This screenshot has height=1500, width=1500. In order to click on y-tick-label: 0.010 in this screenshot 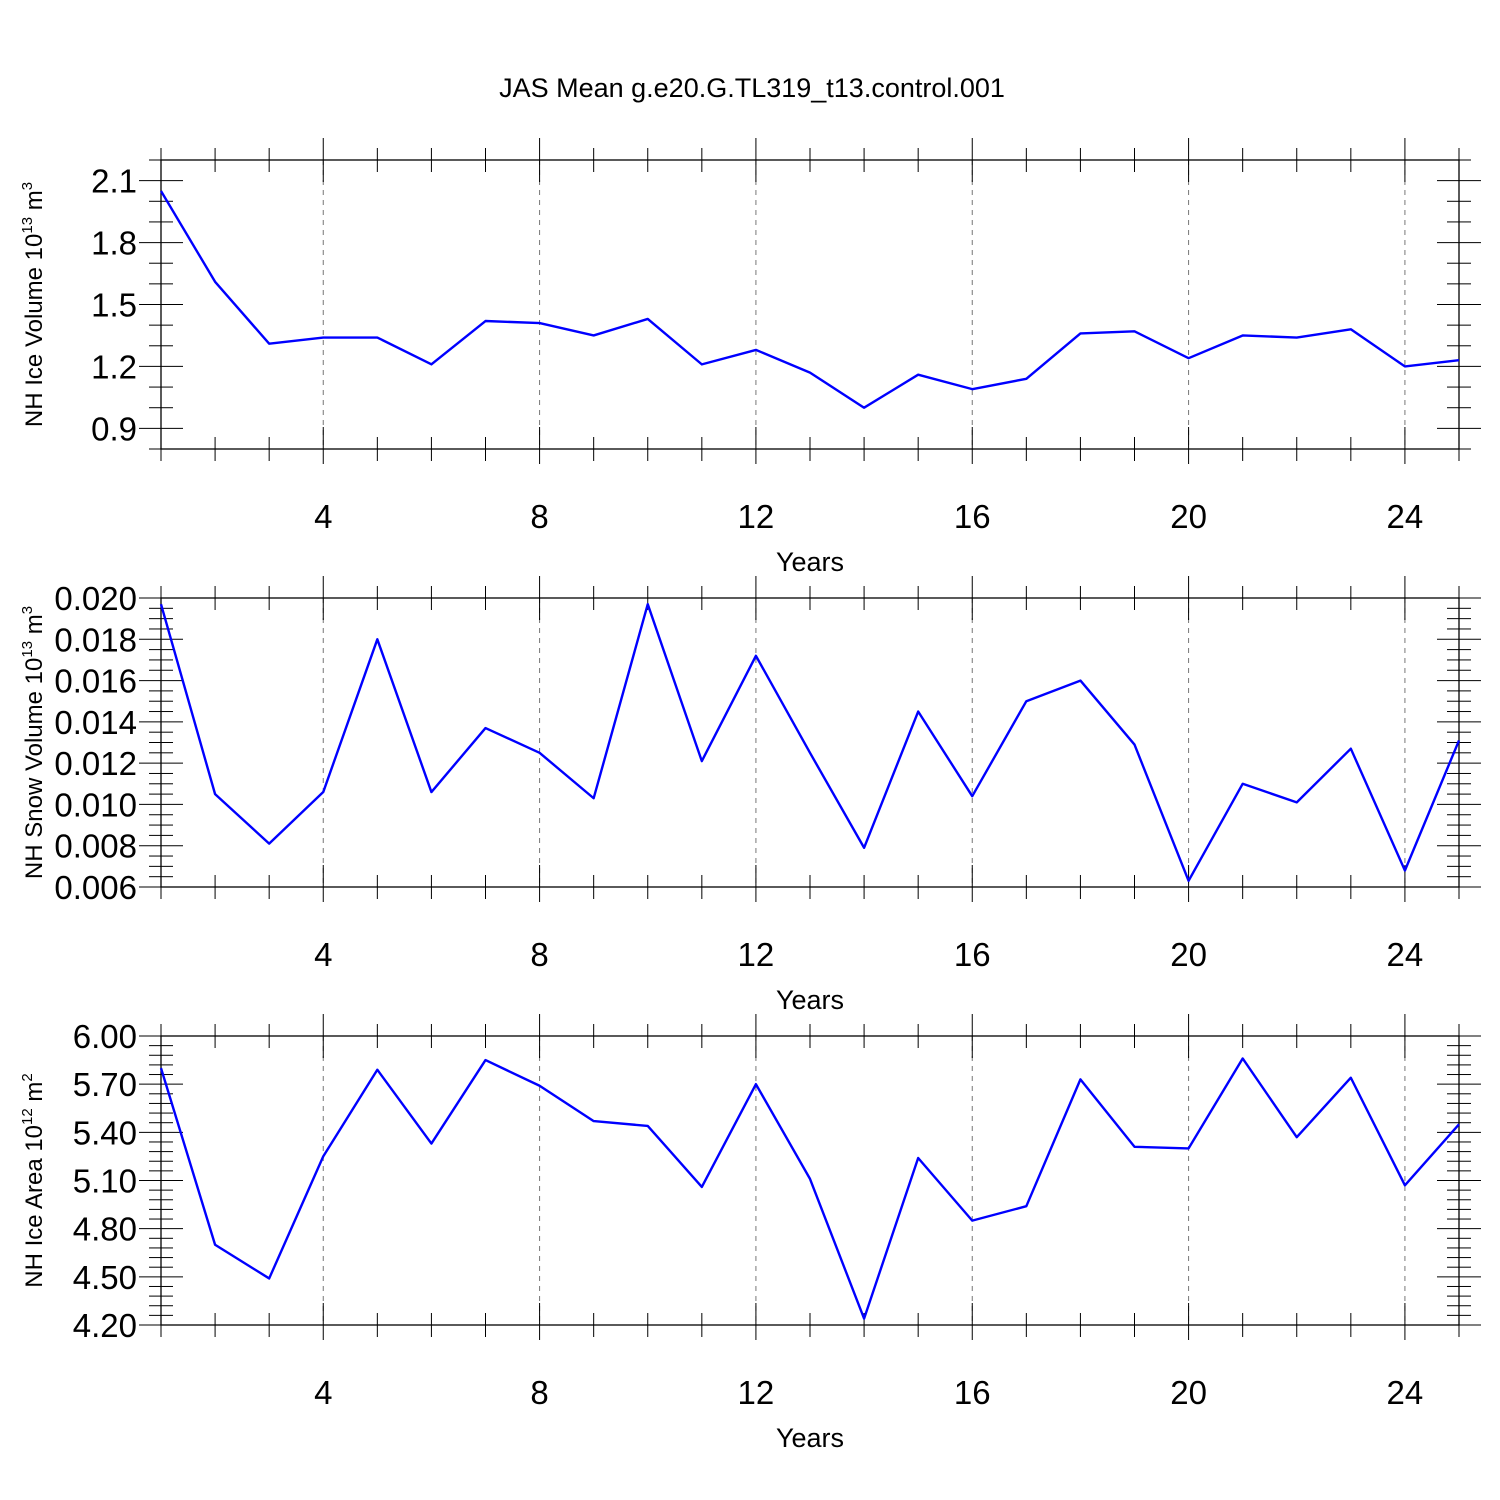, I will do `click(95, 804)`.